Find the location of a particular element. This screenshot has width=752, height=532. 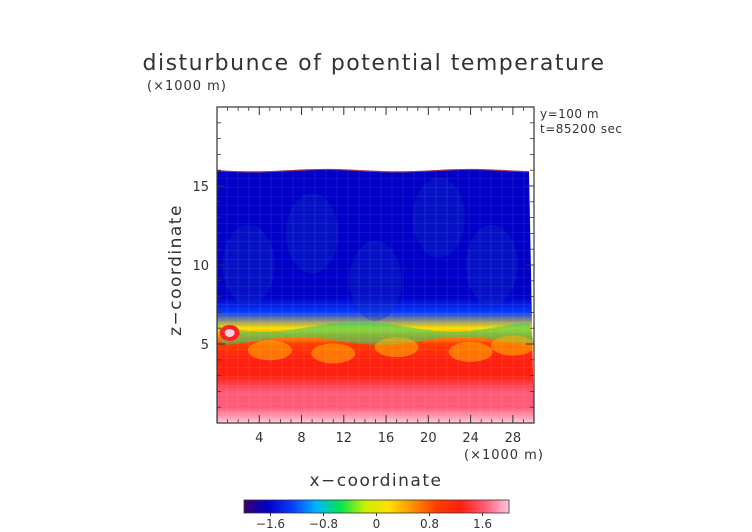

annotation-y: y=100 m is located at coordinates (569, 114).